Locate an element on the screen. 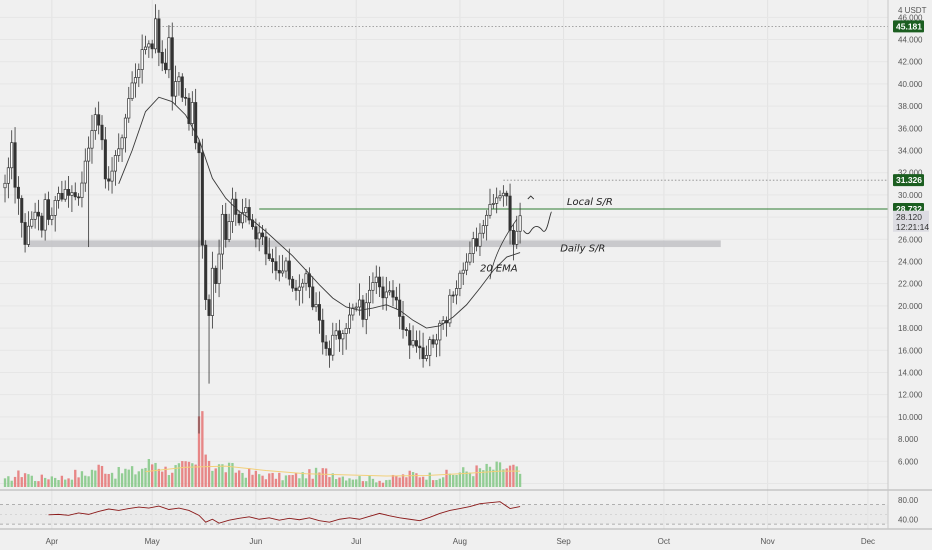 This screenshot has width=932, height=550. price-tick-label: 14.000 is located at coordinates (910, 372).